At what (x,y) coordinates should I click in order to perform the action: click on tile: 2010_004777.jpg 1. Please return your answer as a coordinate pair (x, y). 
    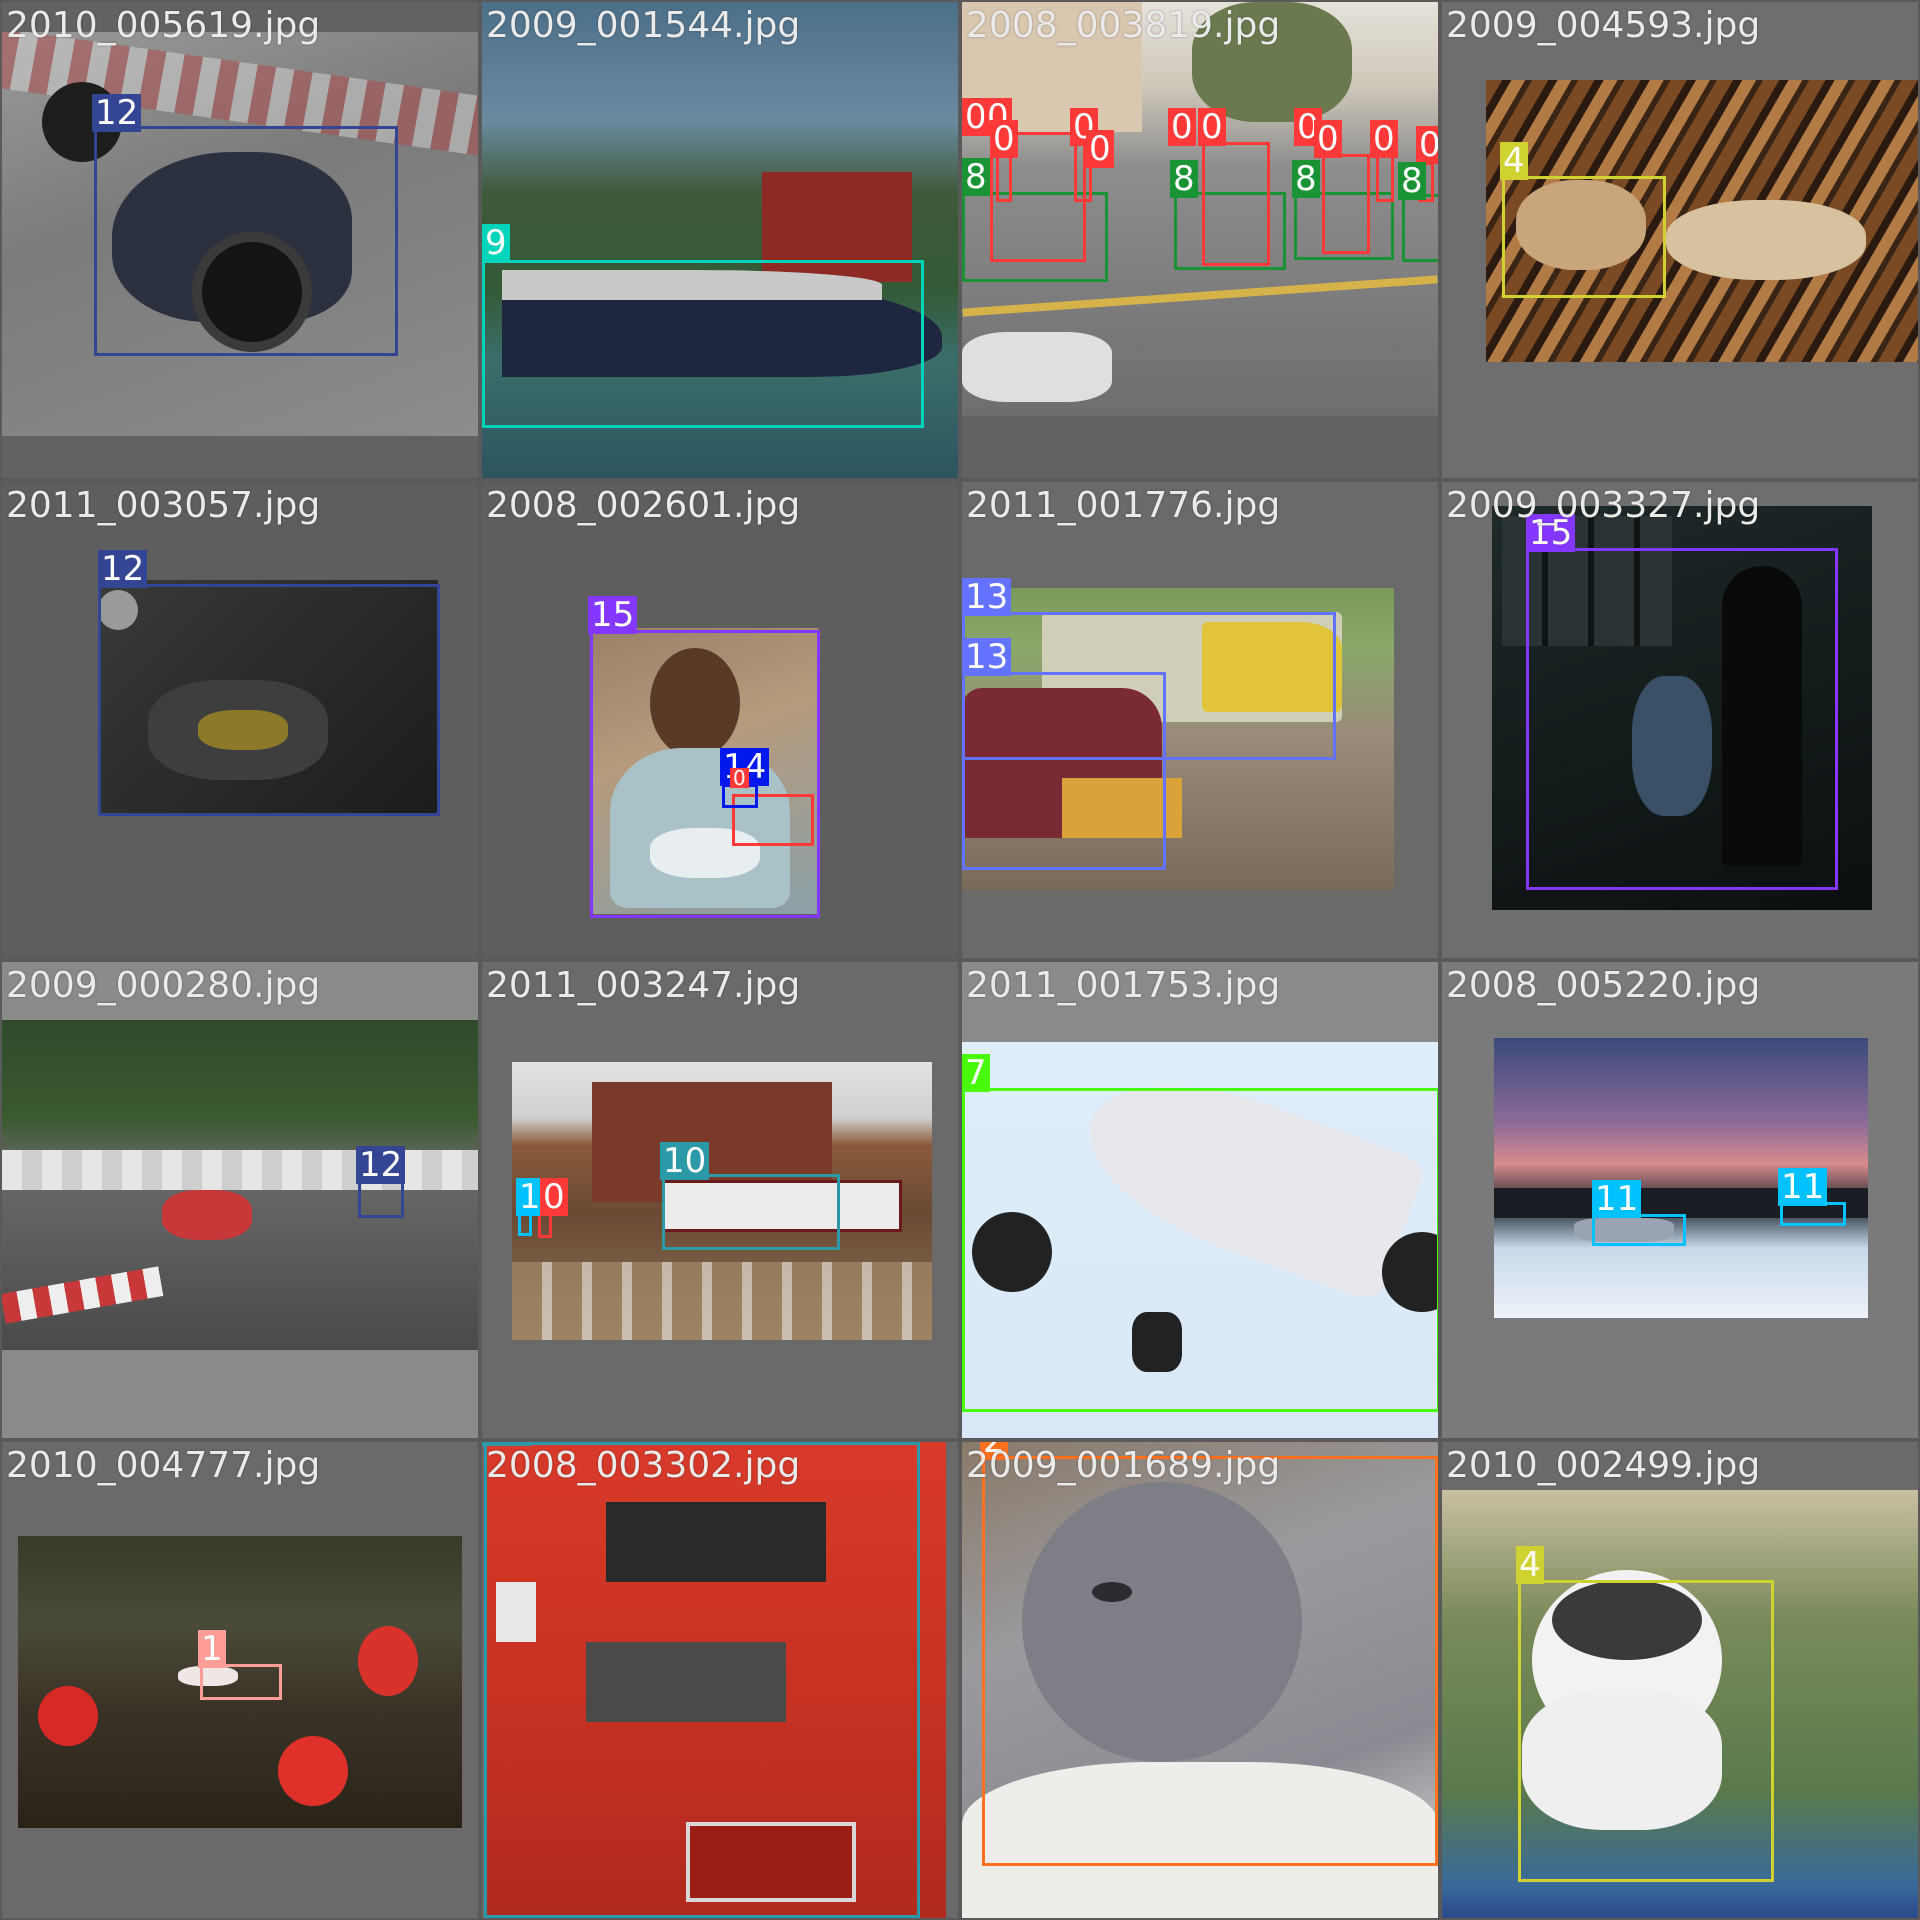
    Looking at the image, I should click on (240, 1680).